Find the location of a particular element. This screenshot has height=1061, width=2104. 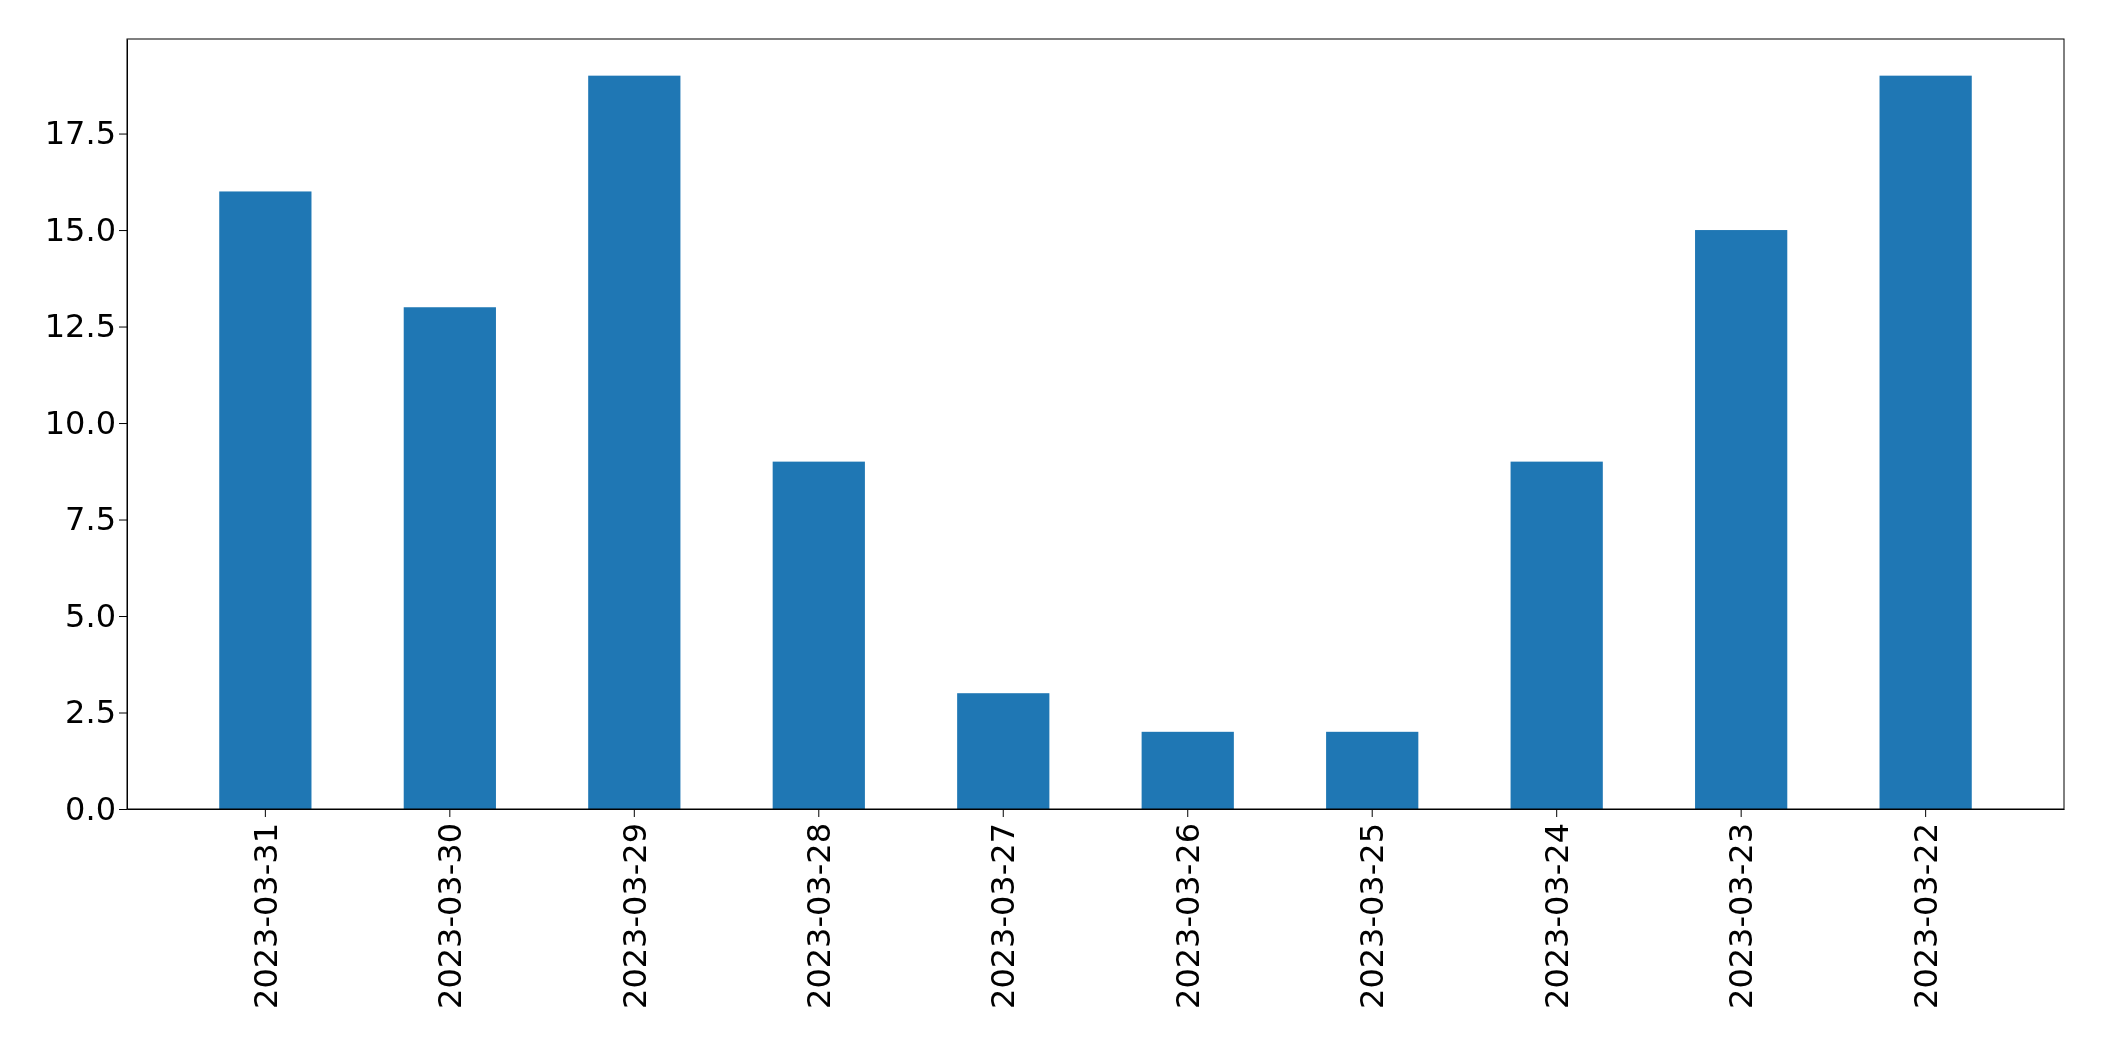

y-tick-label: 15.0 is located at coordinates (80, 229).